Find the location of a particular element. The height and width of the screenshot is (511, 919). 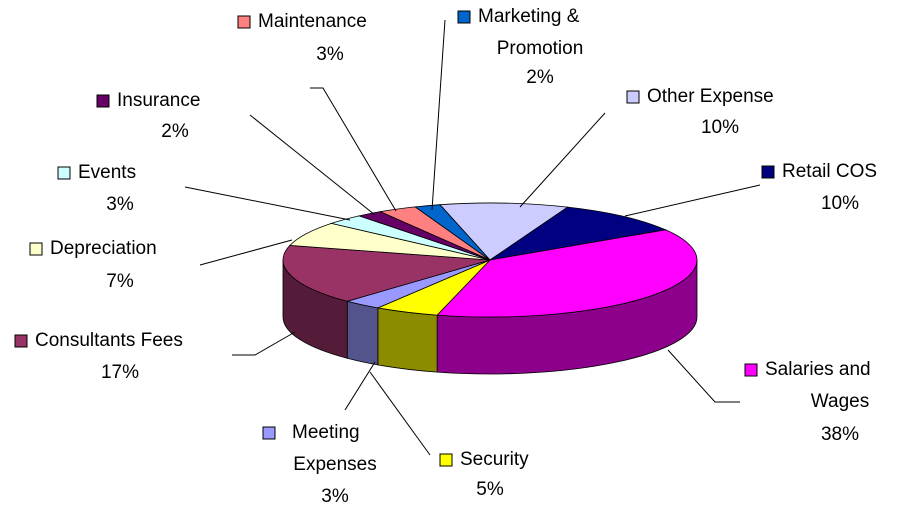

slice-label: Other Expense is located at coordinates (710, 96).